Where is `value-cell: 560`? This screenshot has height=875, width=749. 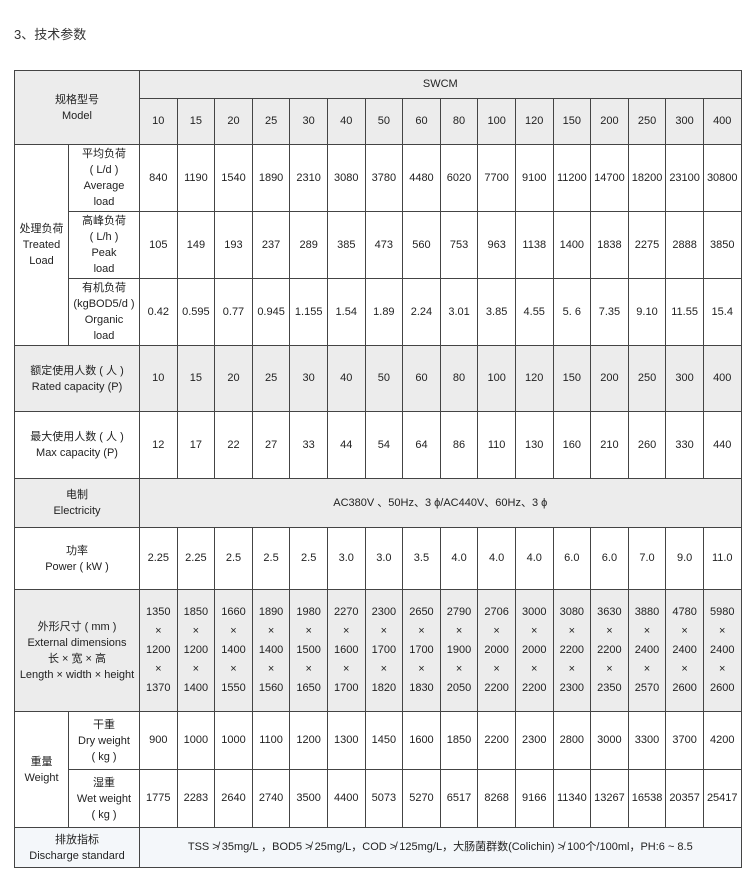
value-cell: 560 is located at coordinates (421, 245).